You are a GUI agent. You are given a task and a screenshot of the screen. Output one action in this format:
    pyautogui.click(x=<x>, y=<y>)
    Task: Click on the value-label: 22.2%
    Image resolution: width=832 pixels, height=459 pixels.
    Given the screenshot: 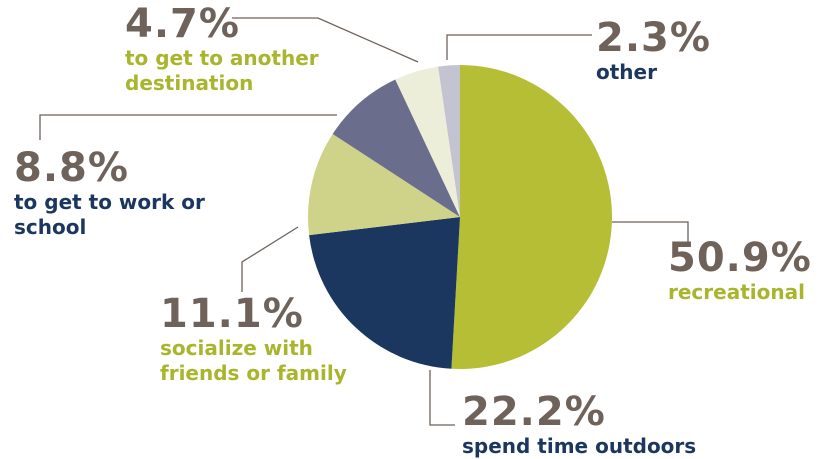 What is the action you would take?
    pyautogui.click(x=534, y=412)
    